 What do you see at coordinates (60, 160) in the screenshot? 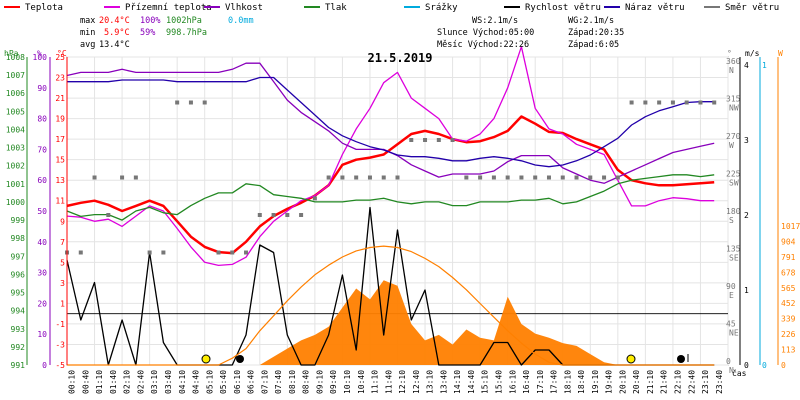
I see `temp-tick-label: 15` at bounding box center [60, 160].